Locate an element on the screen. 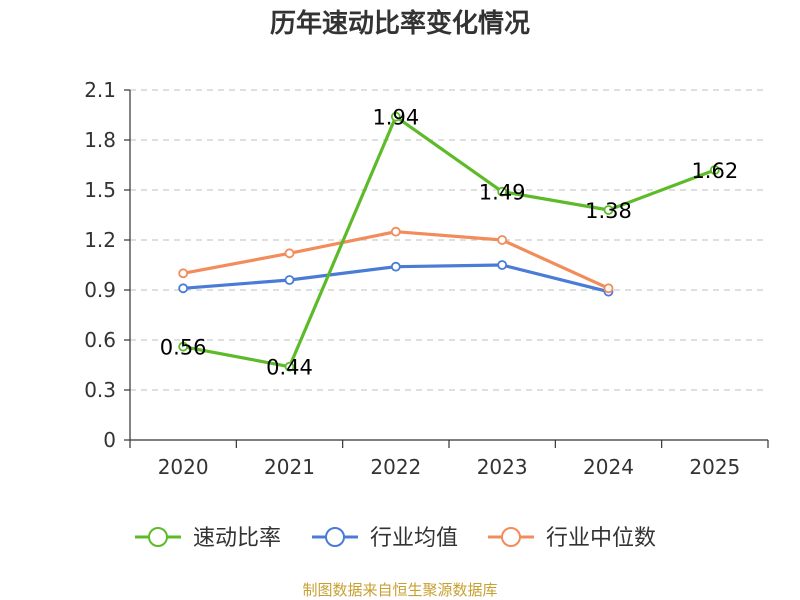 The width and height of the screenshot is (800, 600). source-note: 制图数据来自恒生聚源数据库 is located at coordinates (399, 590).